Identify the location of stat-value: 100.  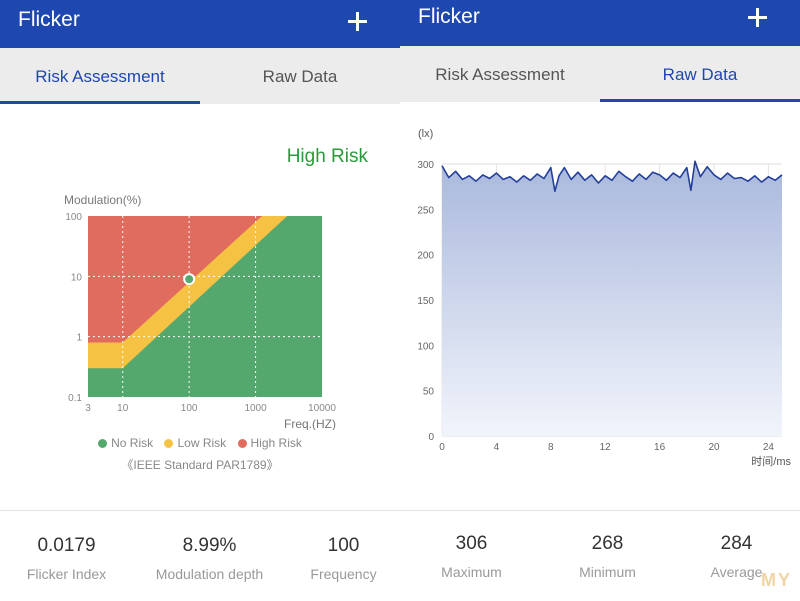
(343, 545).